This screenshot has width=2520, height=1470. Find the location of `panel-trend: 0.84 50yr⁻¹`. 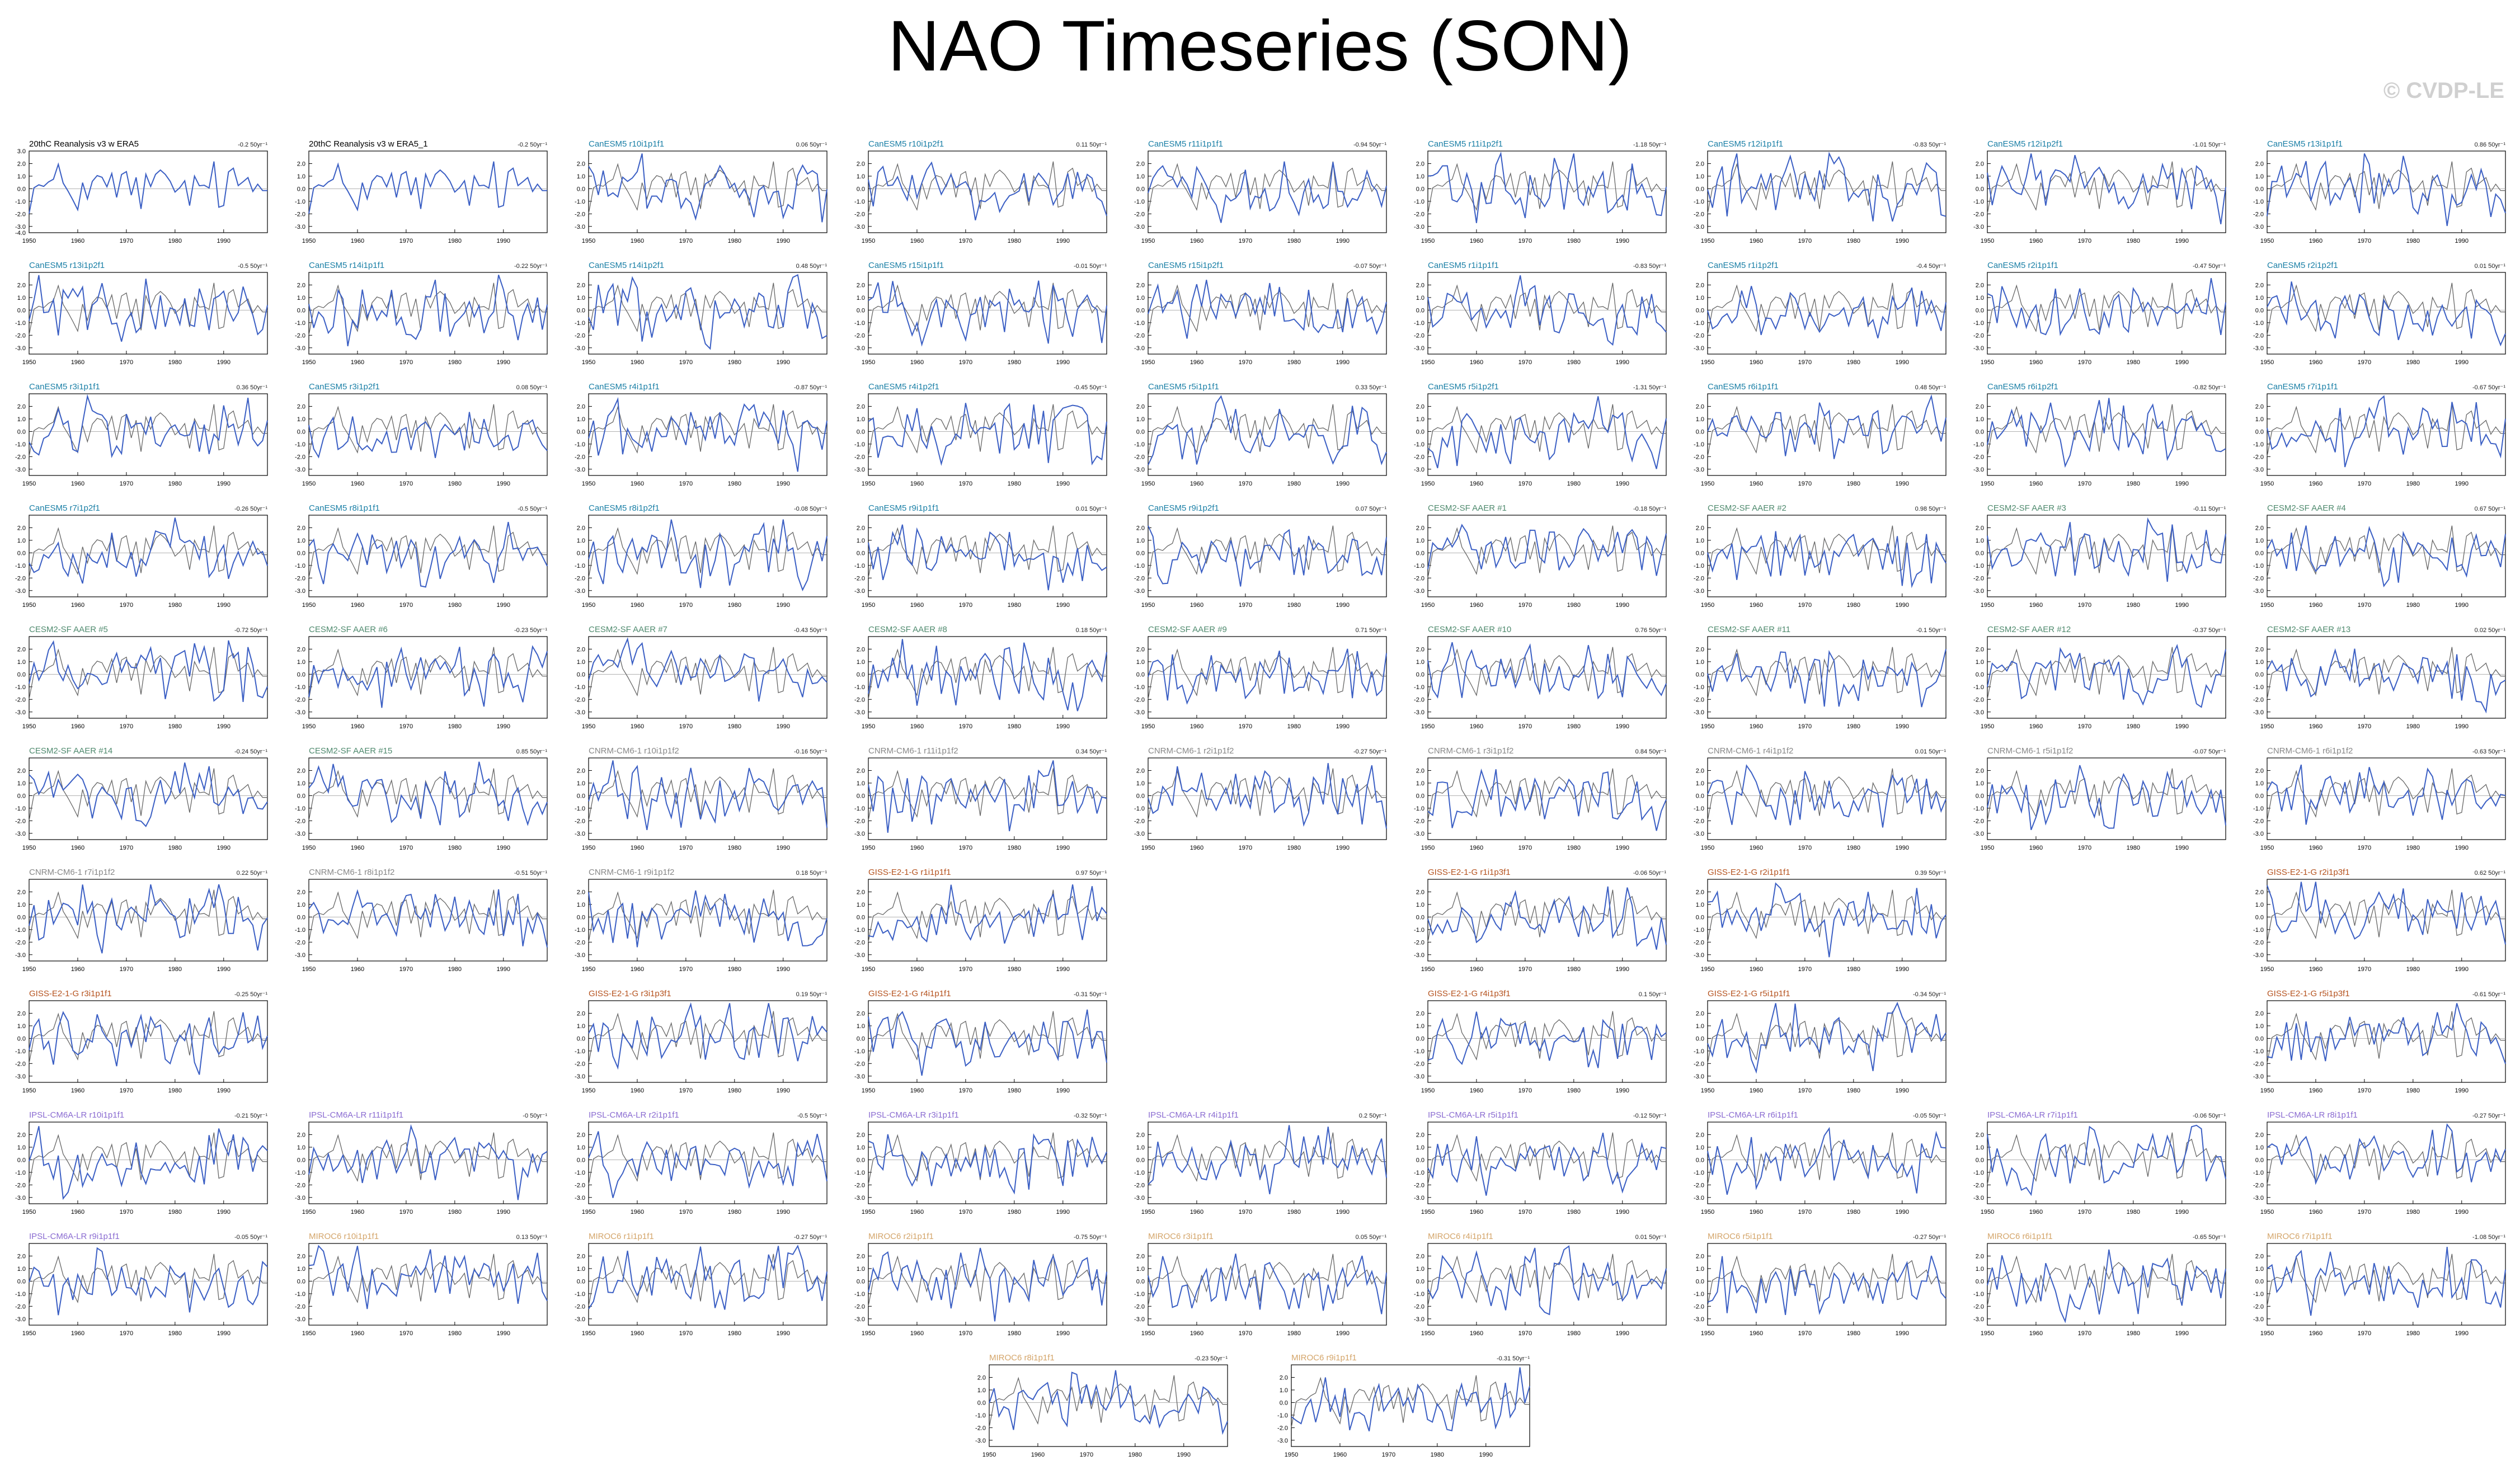

panel-trend: 0.84 50yr⁻¹ is located at coordinates (1651, 751).